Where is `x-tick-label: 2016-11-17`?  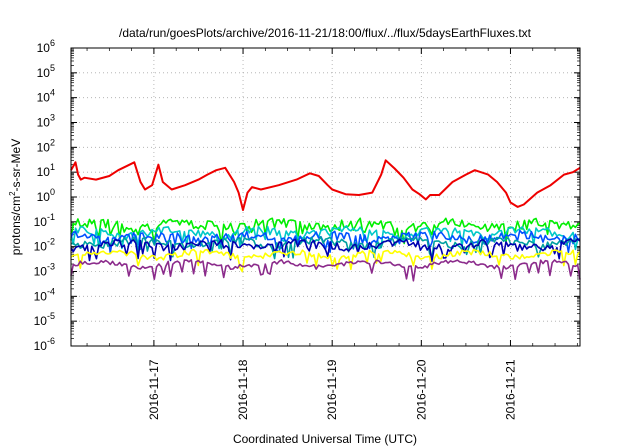
x-tick-label: 2016-11-17 is located at coordinates (154, 389).